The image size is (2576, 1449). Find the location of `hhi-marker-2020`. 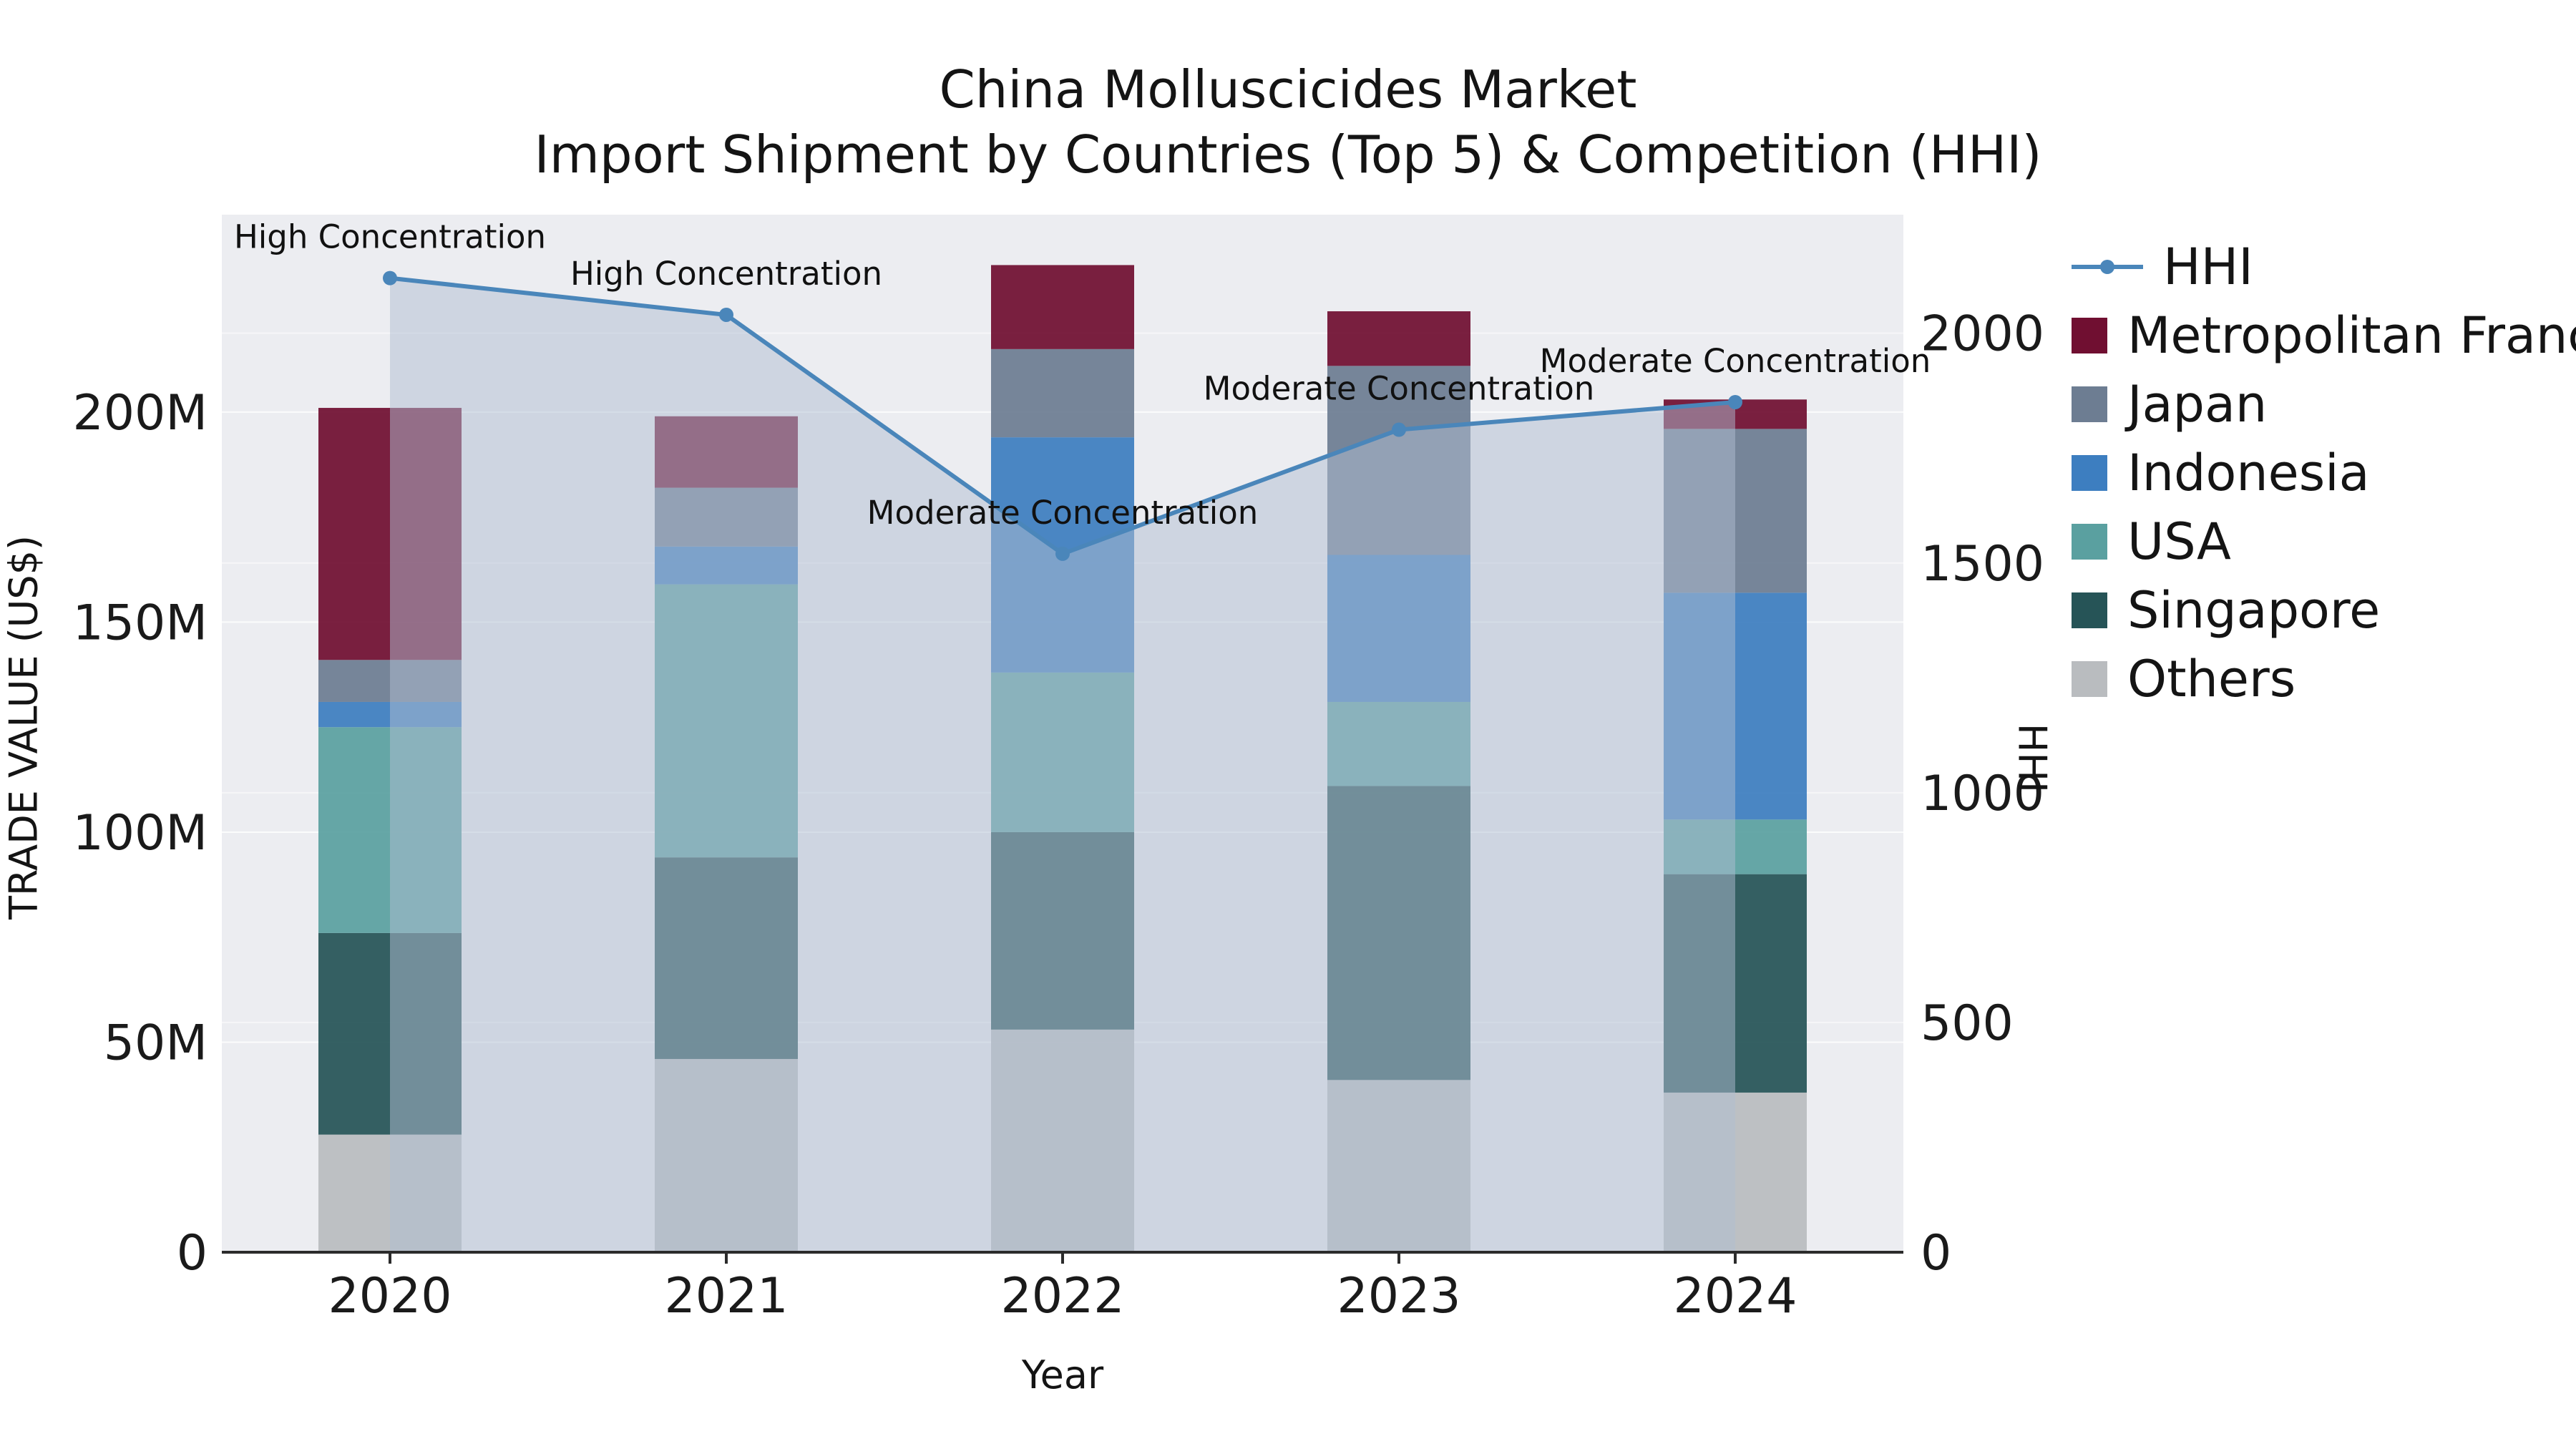

hhi-marker-2020 is located at coordinates (390, 278).